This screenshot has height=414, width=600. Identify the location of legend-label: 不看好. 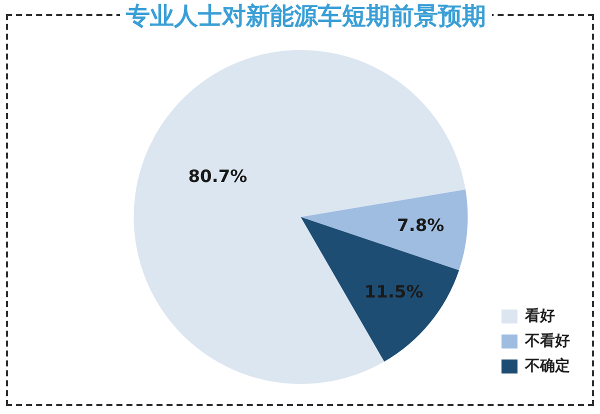
(547, 340).